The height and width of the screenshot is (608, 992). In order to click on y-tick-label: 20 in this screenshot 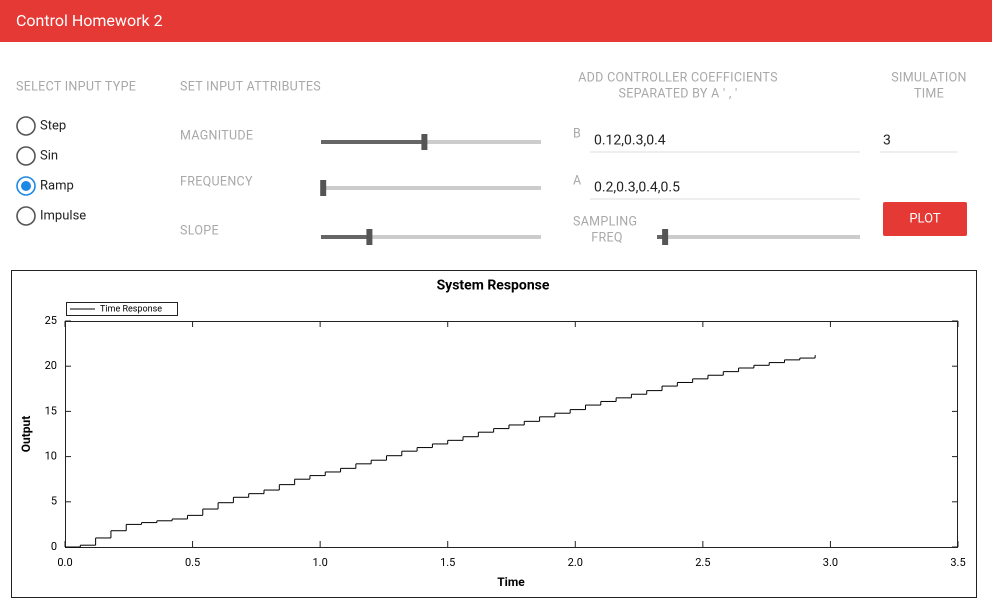, I will do `click(51, 365)`.